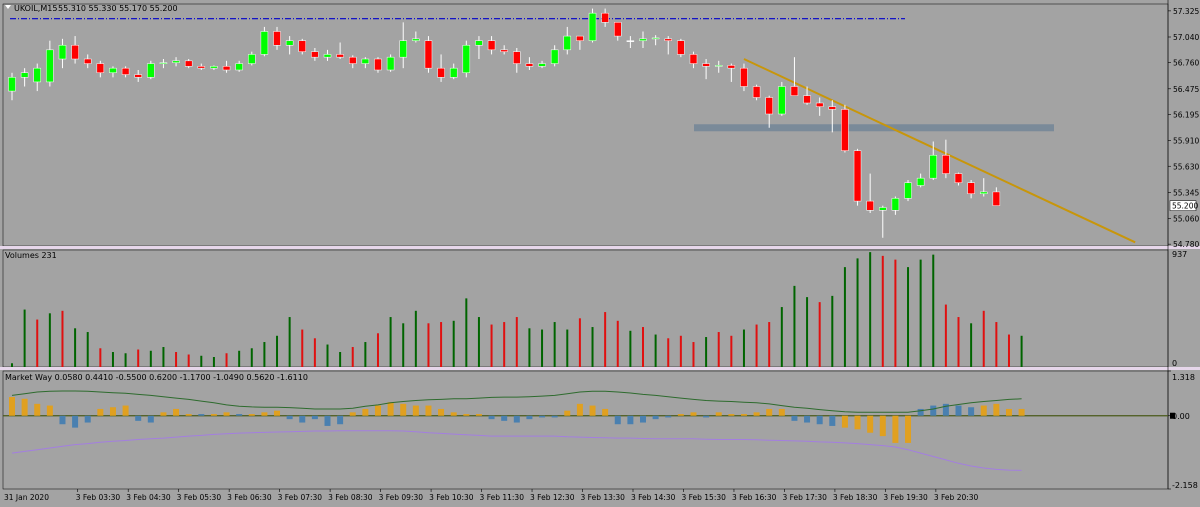 This screenshot has width=1200, height=507. What do you see at coordinates (8, 7) in the screenshot?
I see `header-dropdown-icon` at bounding box center [8, 7].